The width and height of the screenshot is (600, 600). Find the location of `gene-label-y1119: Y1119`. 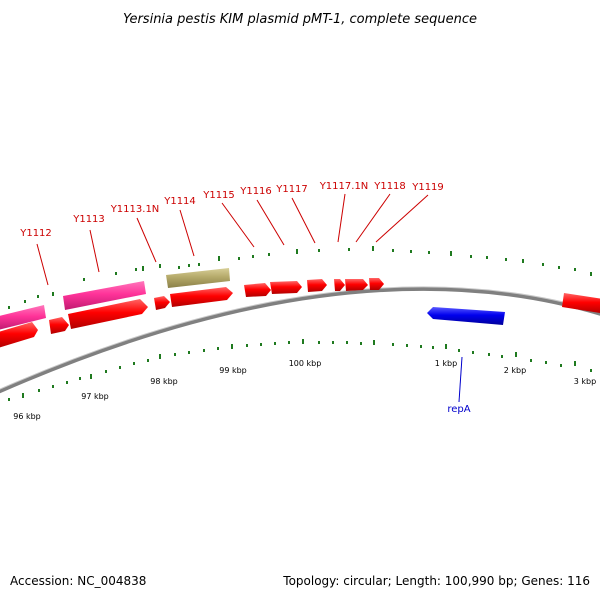

gene-label-y1119: Y1119 is located at coordinates (427, 187).